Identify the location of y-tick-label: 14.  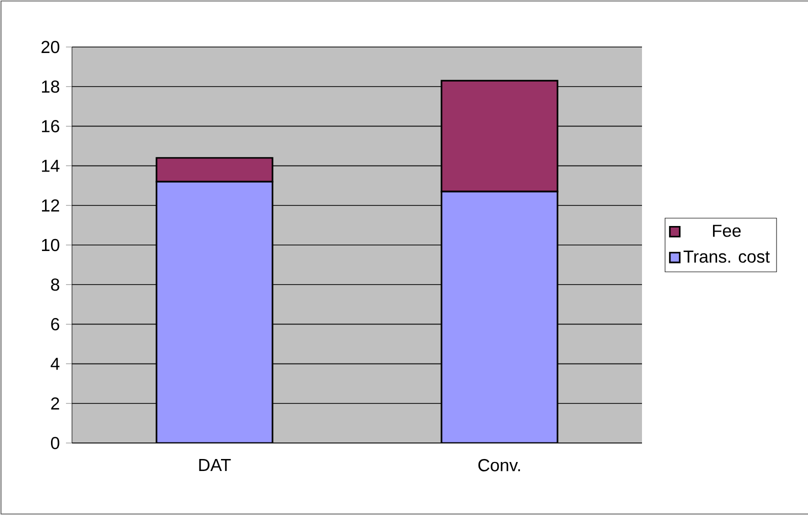
(51, 166).